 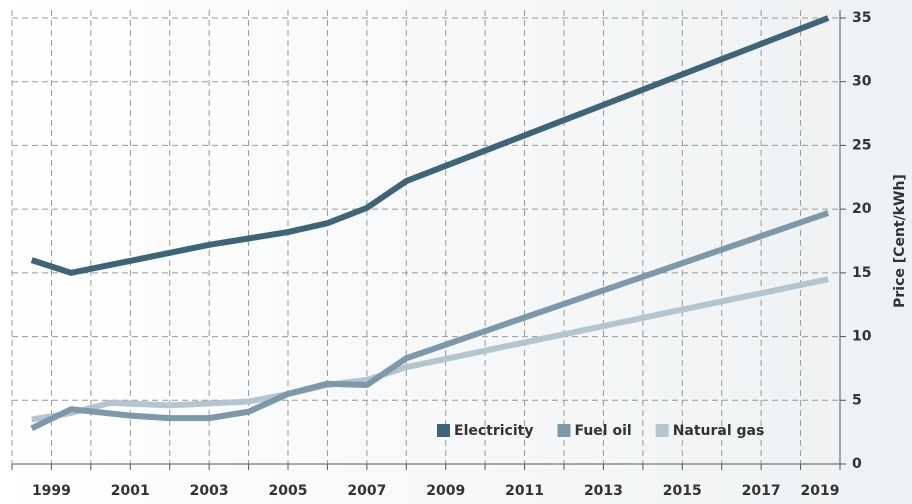 What do you see at coordinates (366, 491) in the screenshot?
I see `x-tick-label: 2007` at bounding box center [366, 491].